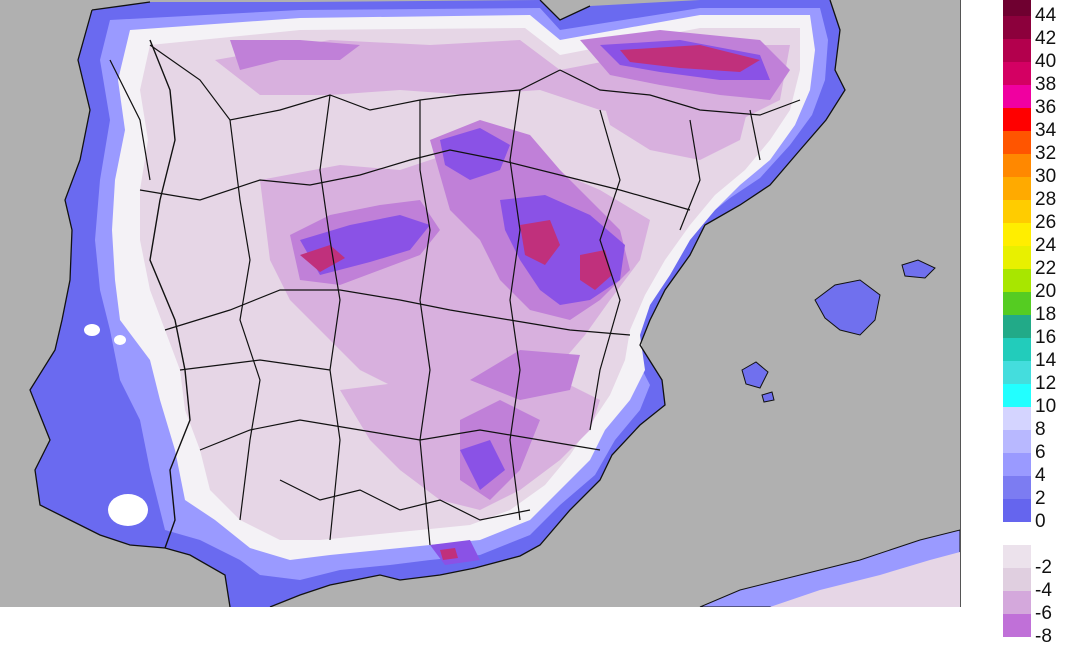  I want to click on legend-label: 8, so click(1040, 429).